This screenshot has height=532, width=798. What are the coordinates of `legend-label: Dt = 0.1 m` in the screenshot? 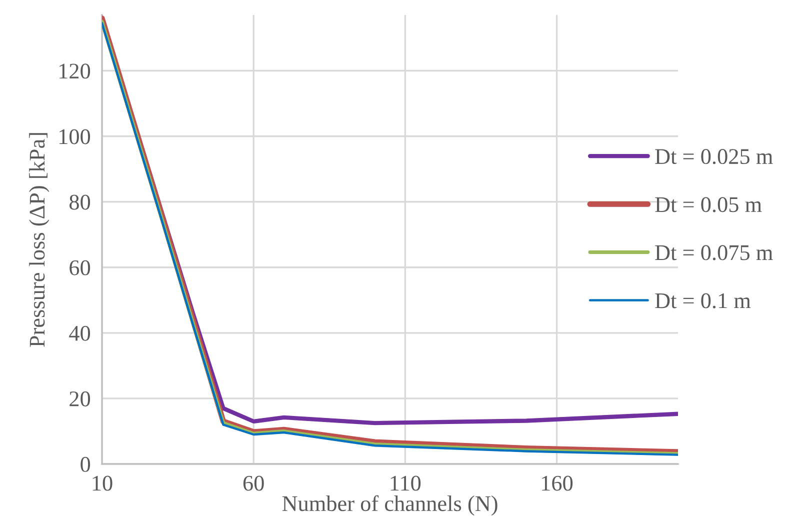 It's located at (703, 300).